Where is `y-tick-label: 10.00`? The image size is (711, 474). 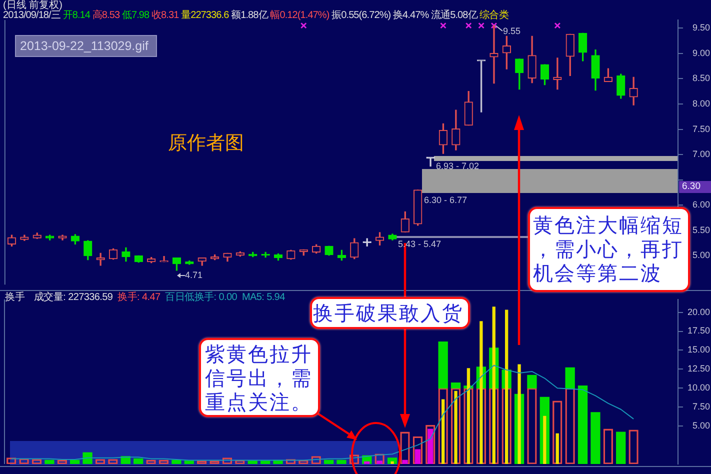 y-tick-label: 10.00 is located at coordinates (698, 387).